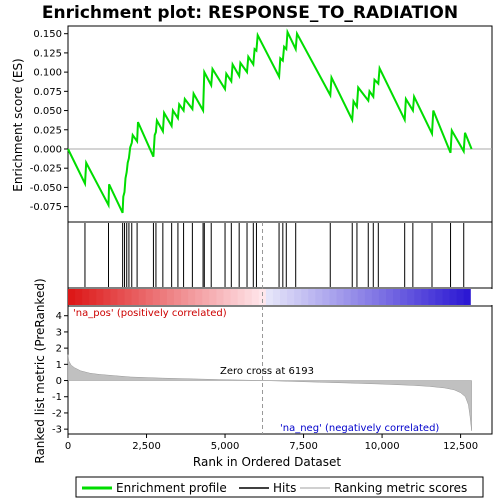 Image resolution: width=500 pixels, height=500 pixels. What do you see at coordinates (47, 130) in the screenshot?
I see `es-y-tick-label: 0.025` at bounding box center [47, 130].